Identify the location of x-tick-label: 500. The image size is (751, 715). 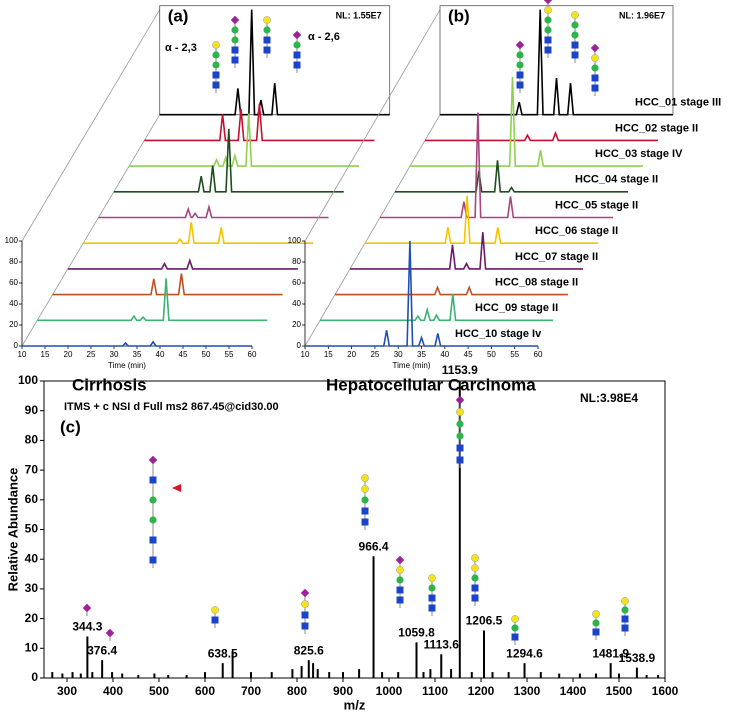
(159, 691).